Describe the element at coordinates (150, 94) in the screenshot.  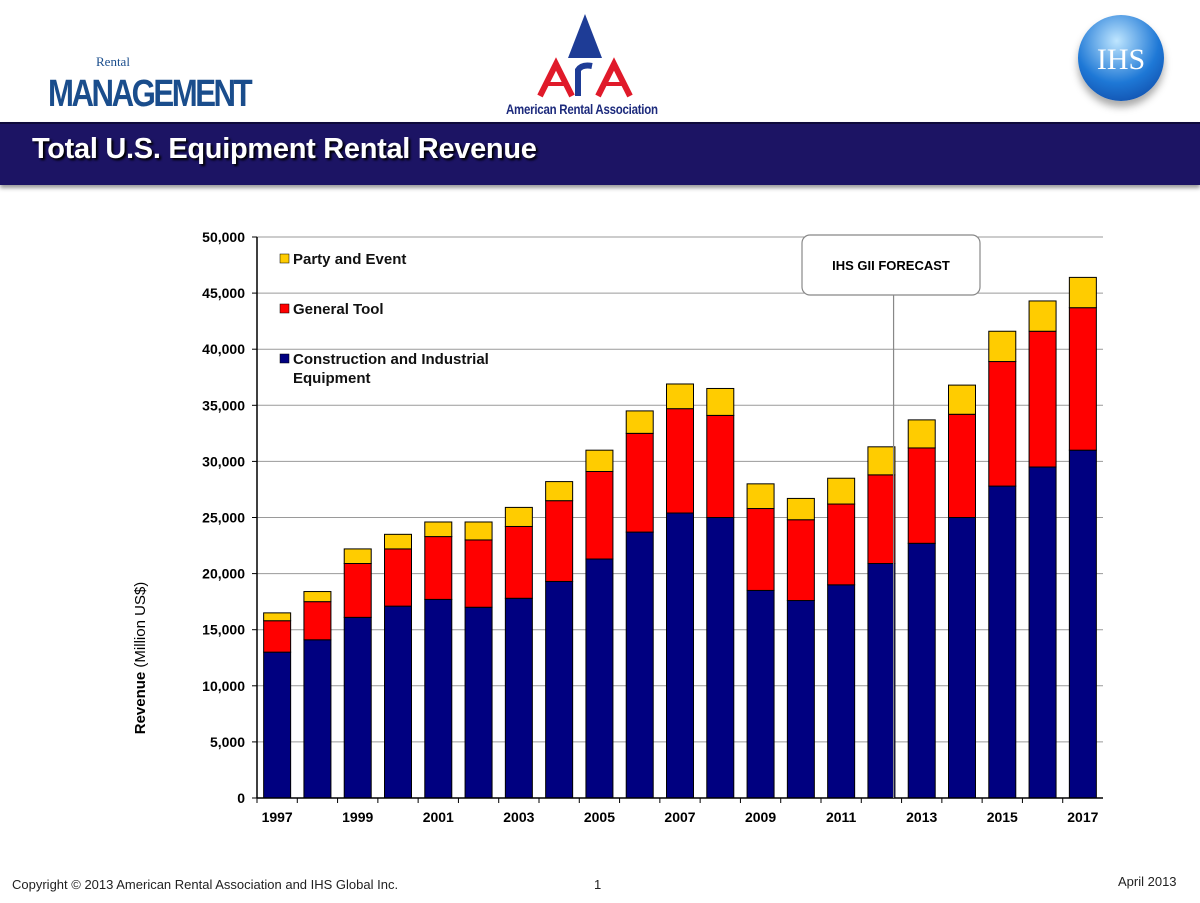
I see `rental-management-logo: MANAGEMENT` at that location.